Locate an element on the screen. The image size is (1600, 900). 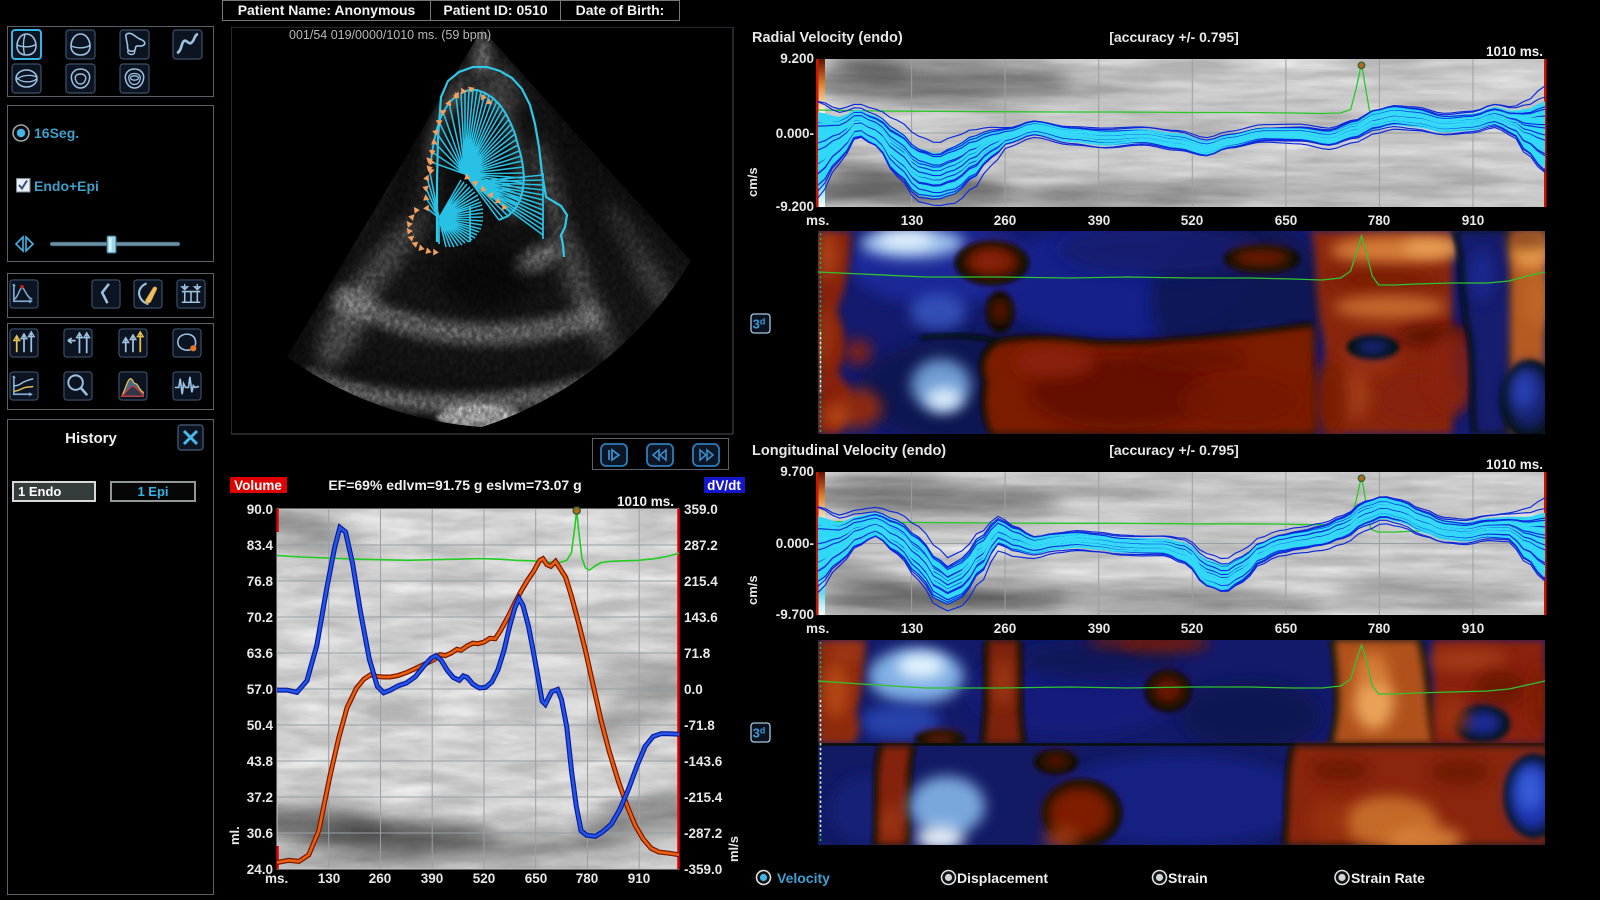
svg-text: 83.4 is located at coordinates (260, 545).